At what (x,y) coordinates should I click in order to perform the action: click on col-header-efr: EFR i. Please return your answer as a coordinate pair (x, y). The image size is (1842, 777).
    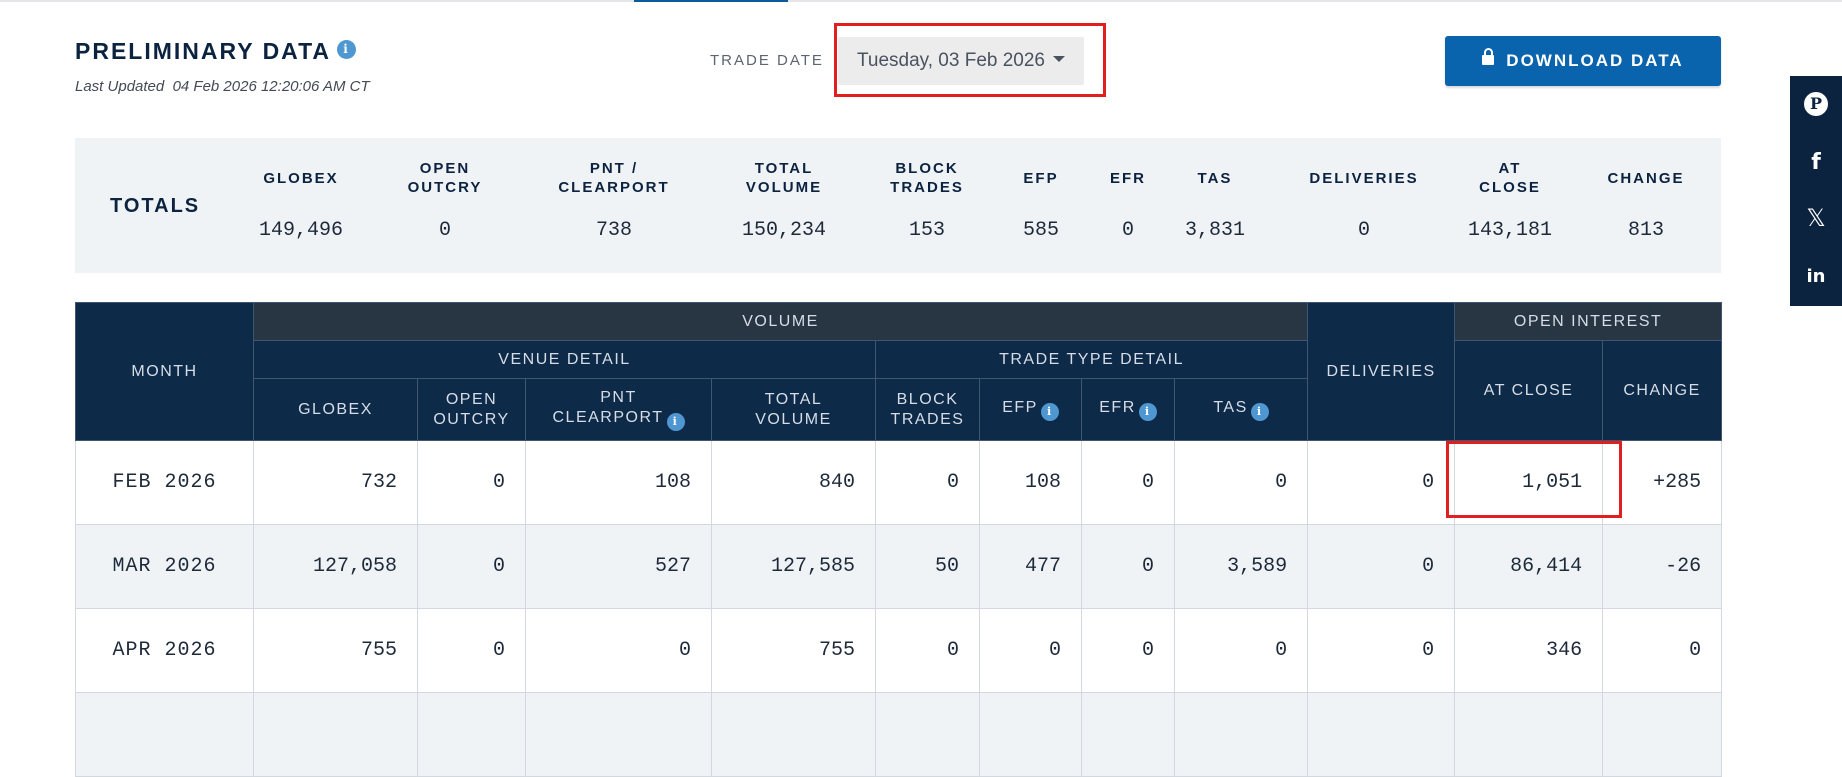
    Looking at the image, I should click on (1128, 409).